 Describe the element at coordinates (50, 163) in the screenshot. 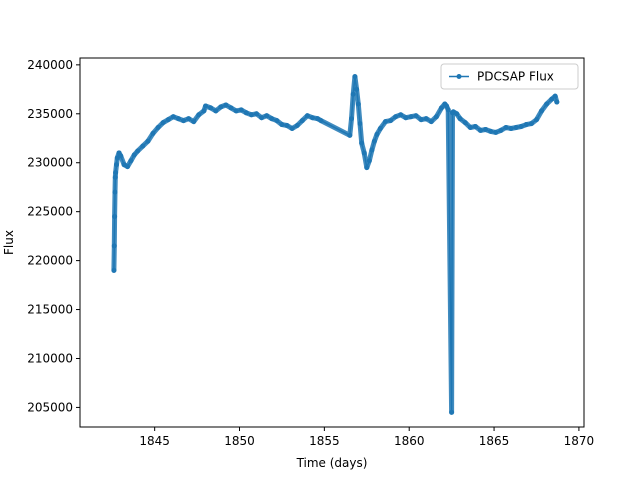

I see `y-tick-label-230000: 230000` at that location.